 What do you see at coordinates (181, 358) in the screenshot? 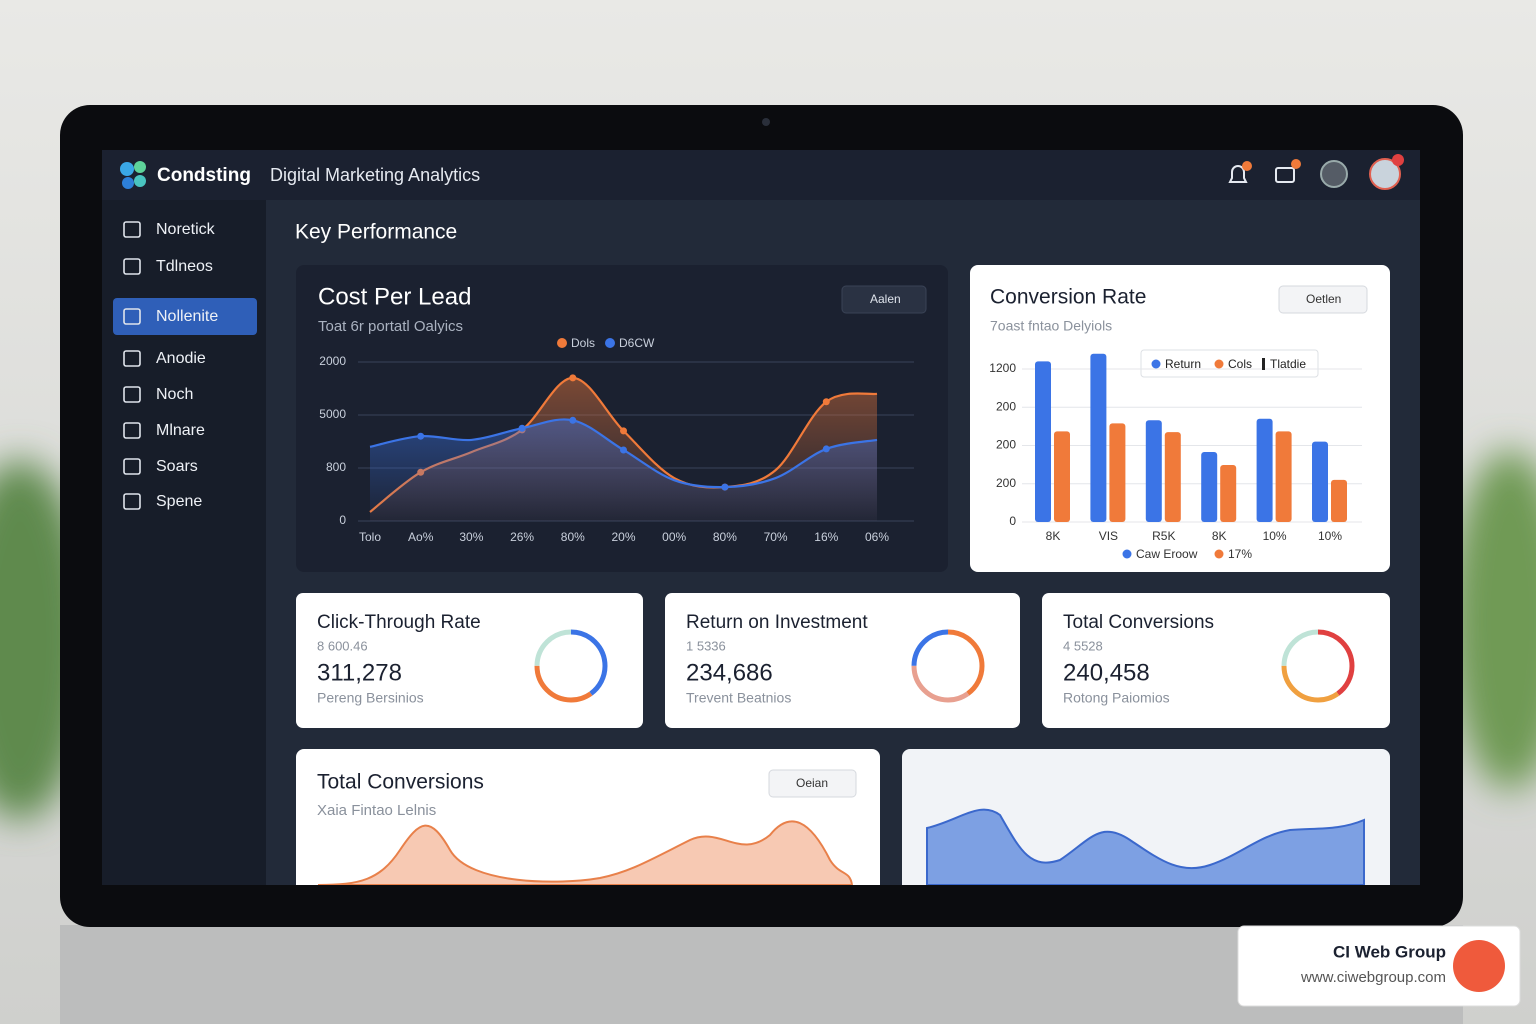
I see `nav-item: Anodie` at bounding box center [181, 358].